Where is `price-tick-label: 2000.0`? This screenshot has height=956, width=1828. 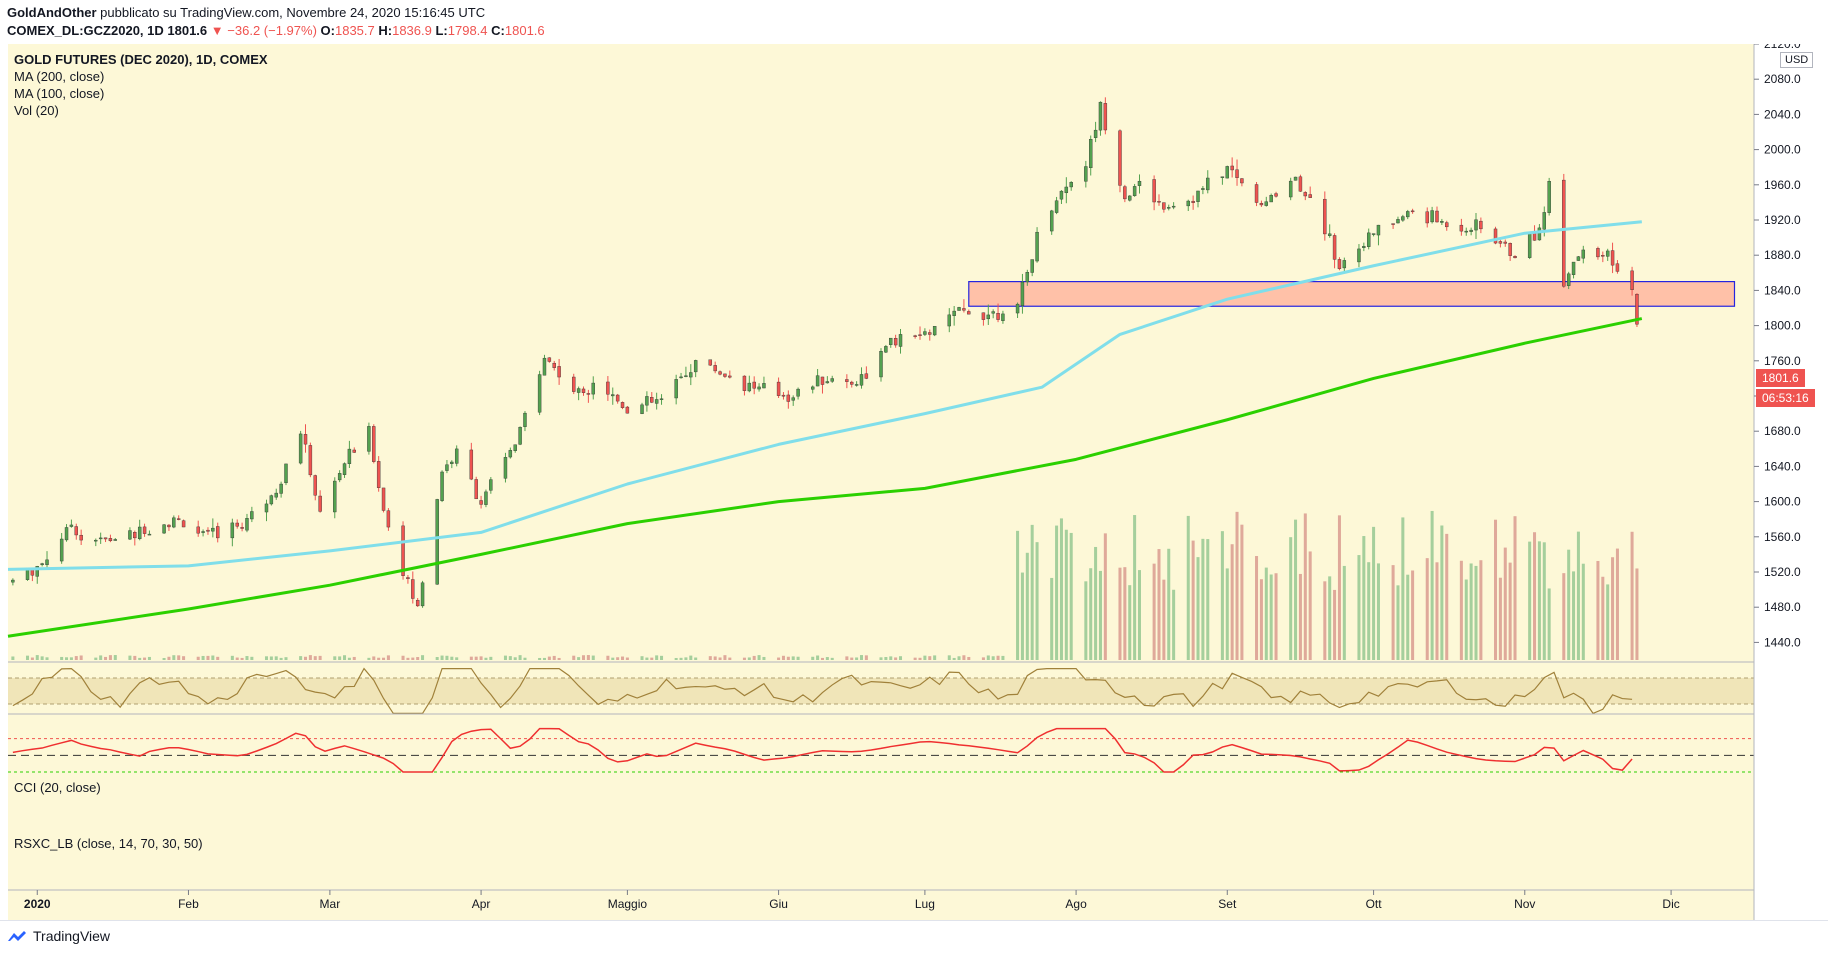 price-tick-label: 2000.0 is located at coordinates (1782, 150).